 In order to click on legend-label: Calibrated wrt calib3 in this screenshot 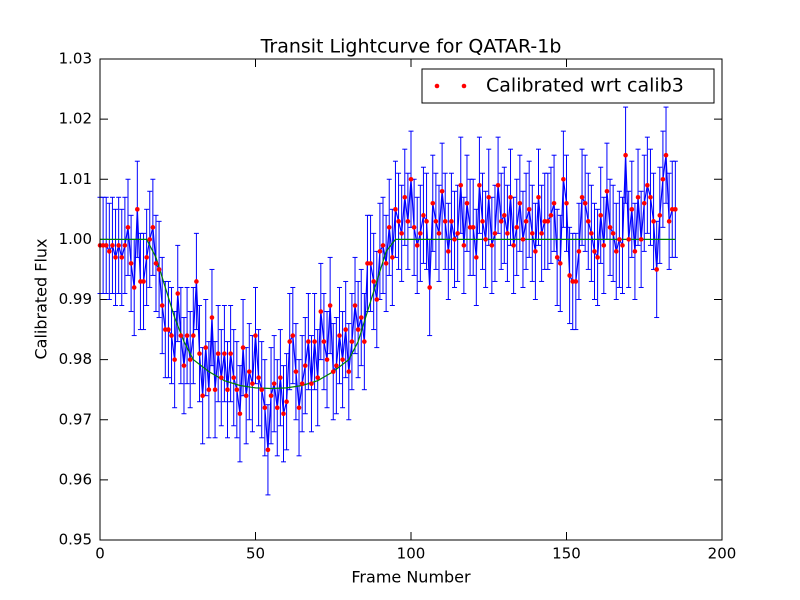, I will do `click(585, 86)`.